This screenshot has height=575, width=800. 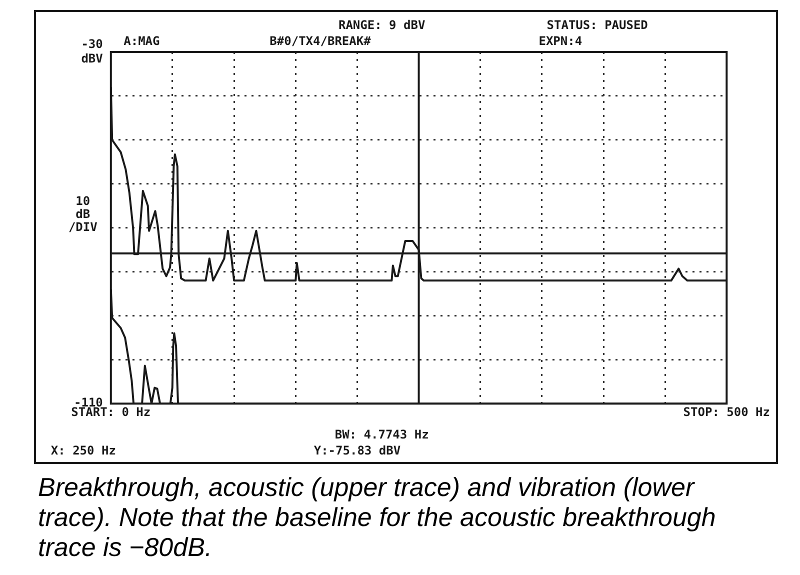 What do you see at coordinates (382, 25) in the screenshot?
I see `text: RANGE: 9 dBV` at bounding box center [382, 25].